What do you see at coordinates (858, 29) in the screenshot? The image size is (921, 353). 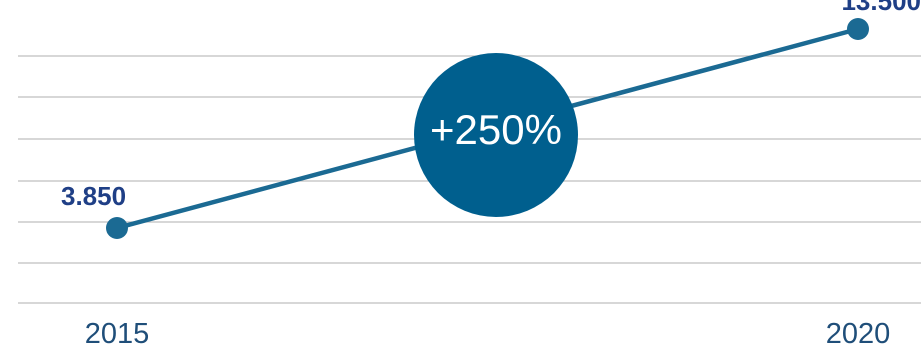 I see `data-point-2020` at bounding box center [858, 29].